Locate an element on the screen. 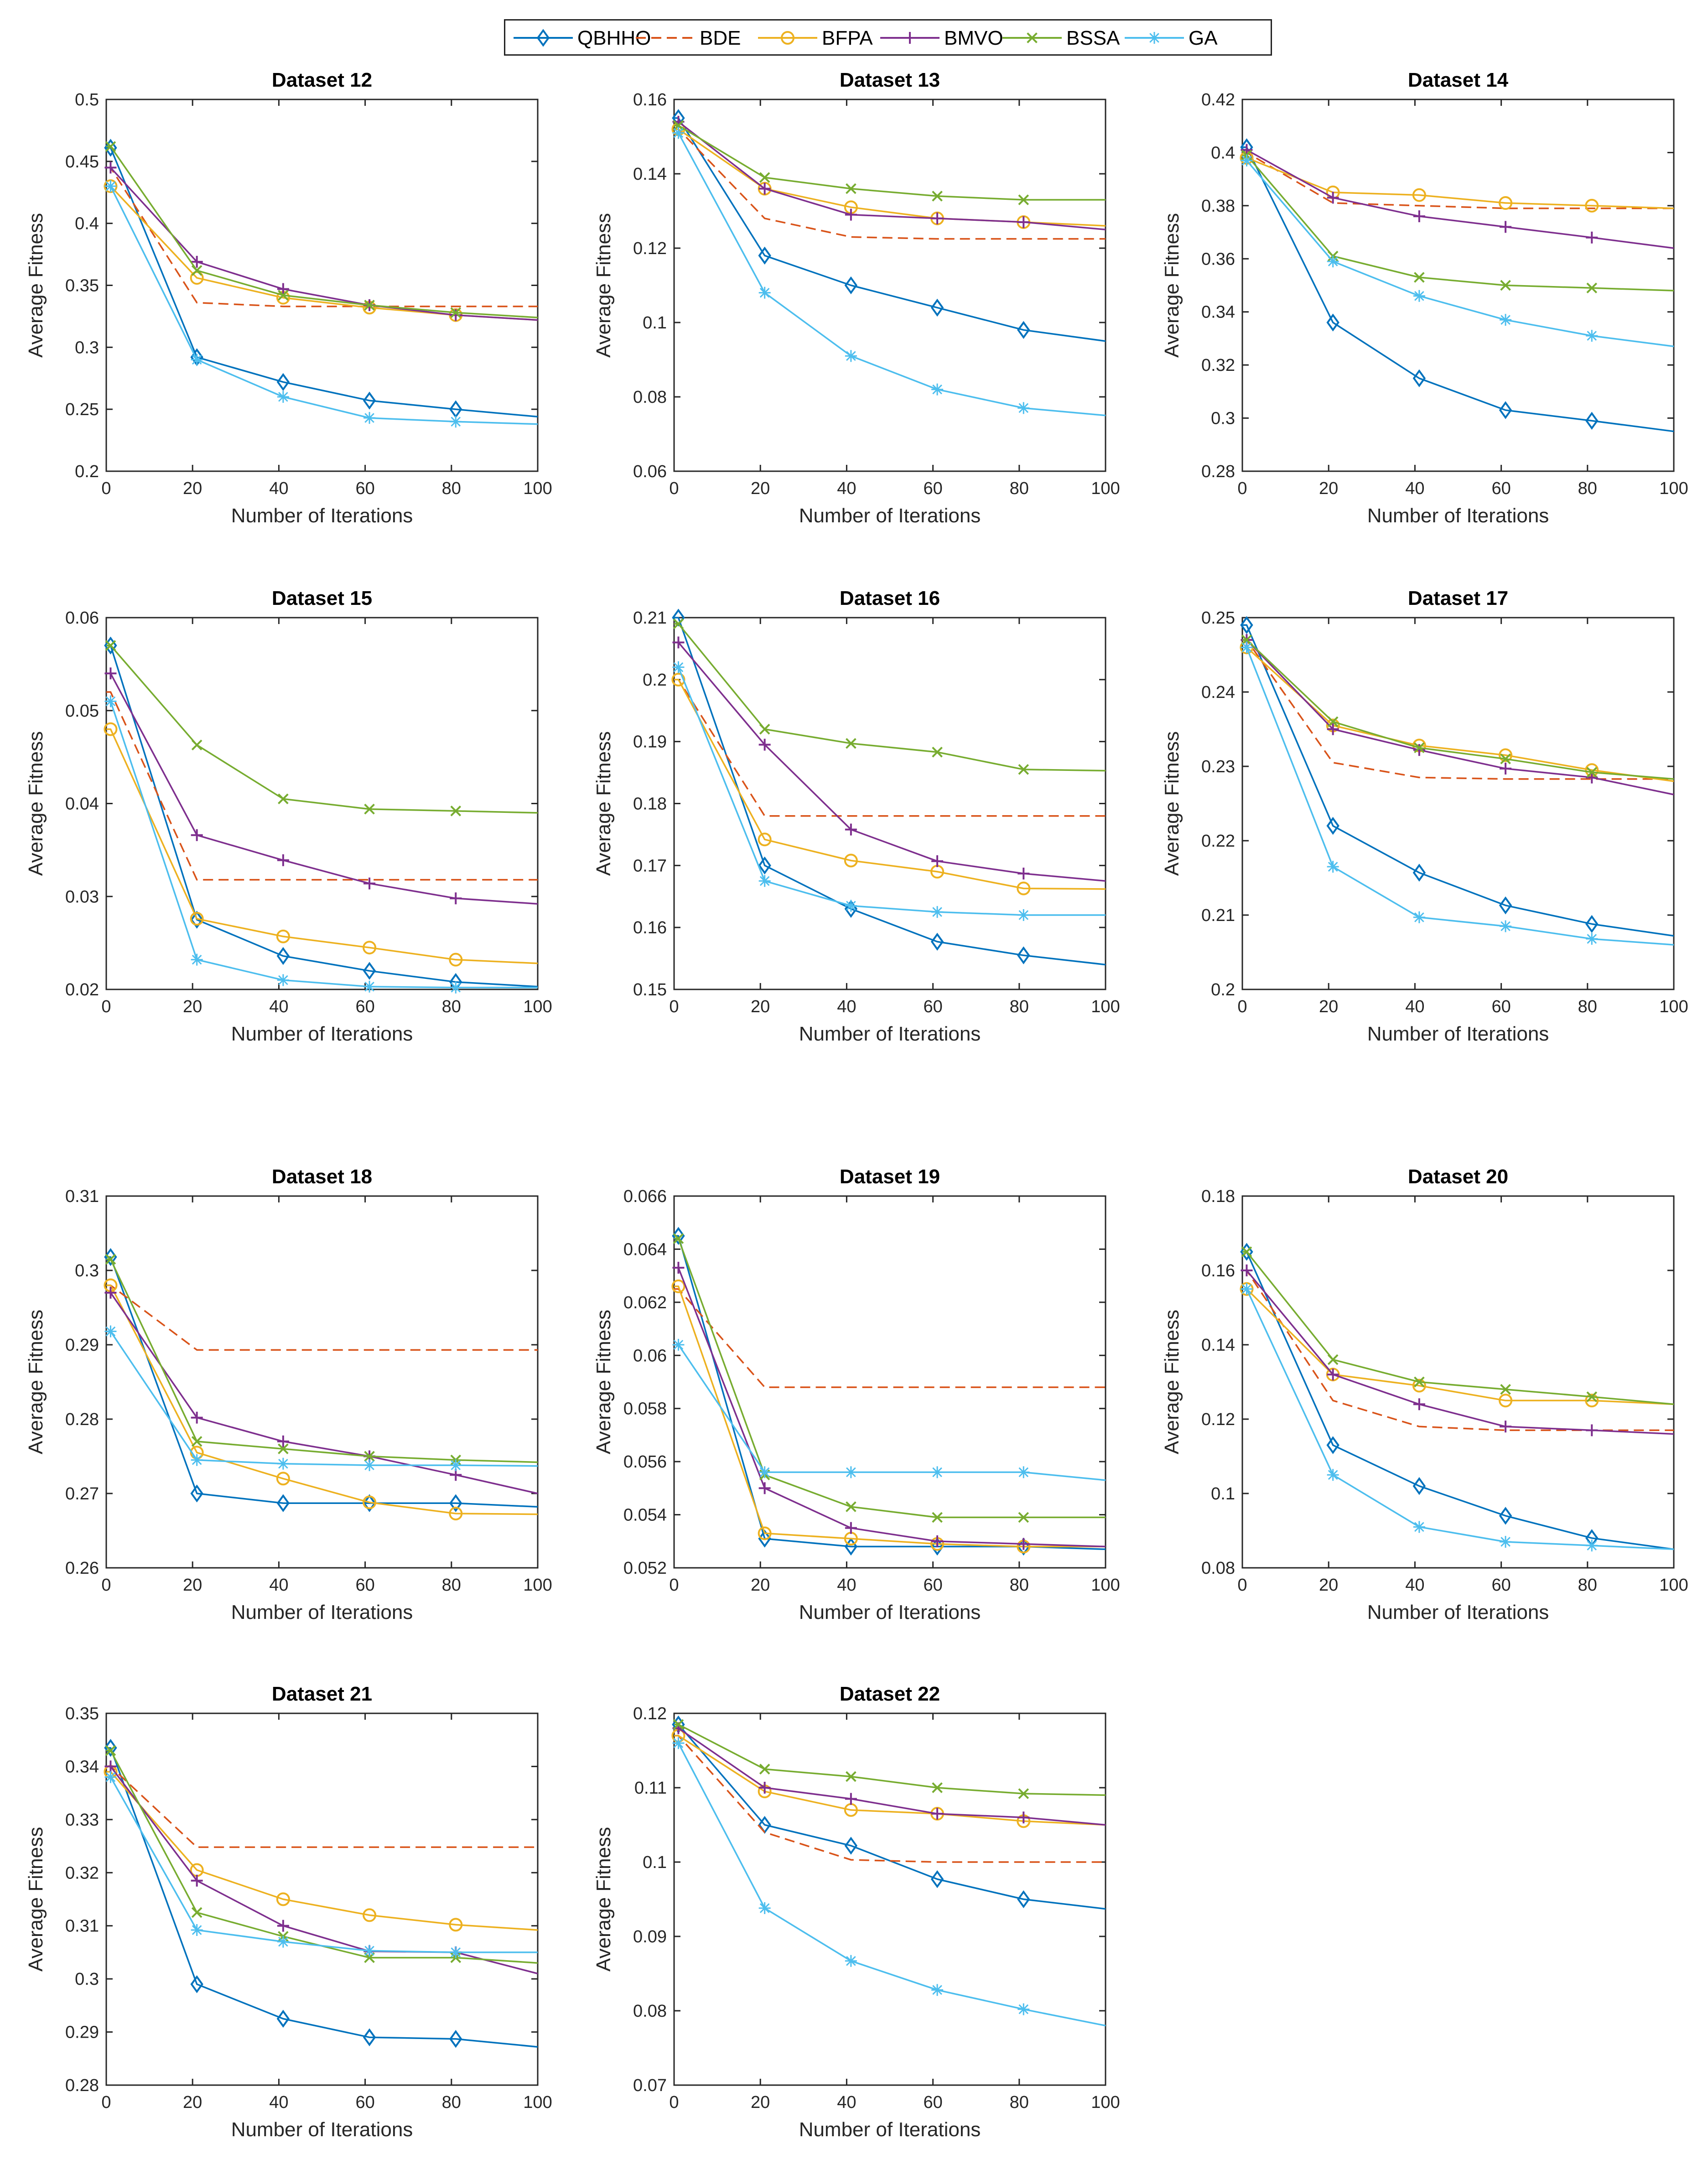 This screenshot has height=2180, width=1708. legend-label-bmvo: BMVO is located at coordinates (973, 38).